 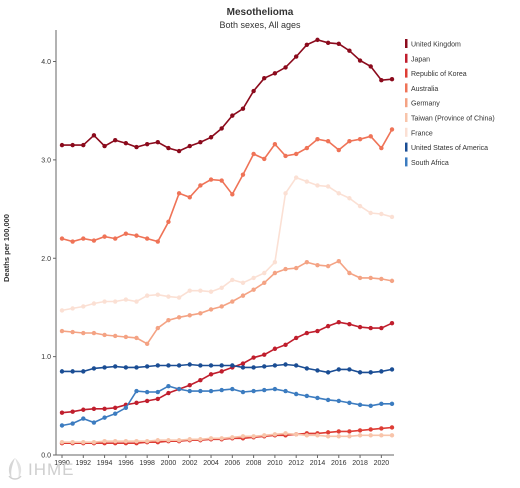 What do you see at coordinates (436, 73) in the screenshot?
I see `legend-item: Republic of Korea` at bounding box center [436, 73].